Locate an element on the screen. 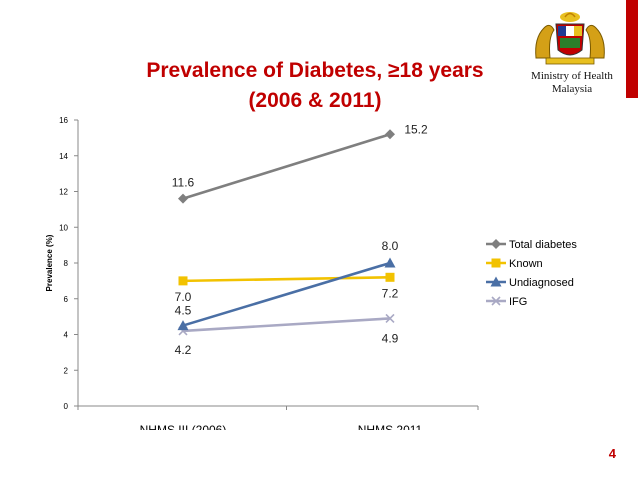 This screenshot has height=479, width=638. data-label: 4.2 is located at coordinates (183, 350).